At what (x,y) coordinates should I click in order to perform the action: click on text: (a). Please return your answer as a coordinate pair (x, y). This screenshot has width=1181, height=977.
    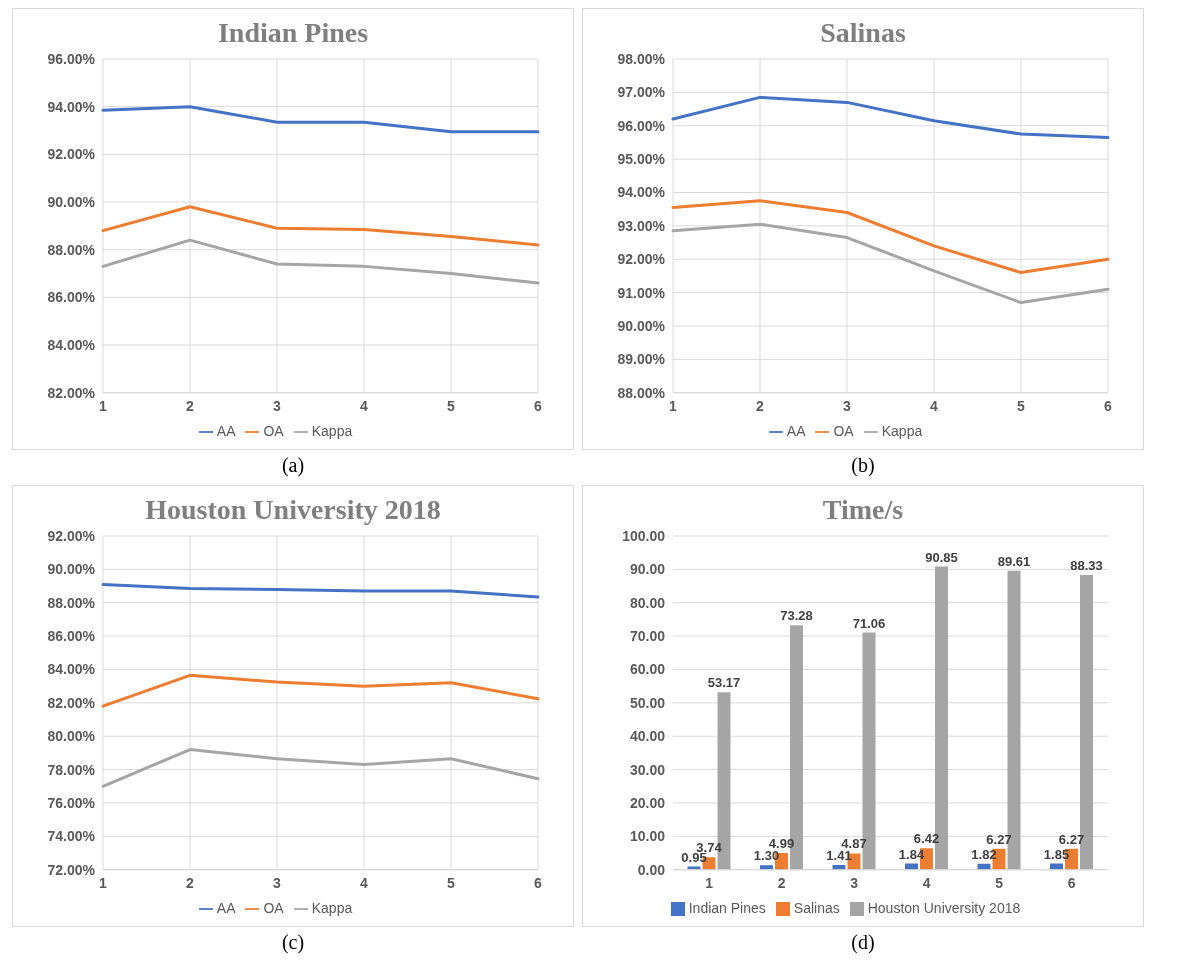
    Looking at the image, I should click on (293, 465).